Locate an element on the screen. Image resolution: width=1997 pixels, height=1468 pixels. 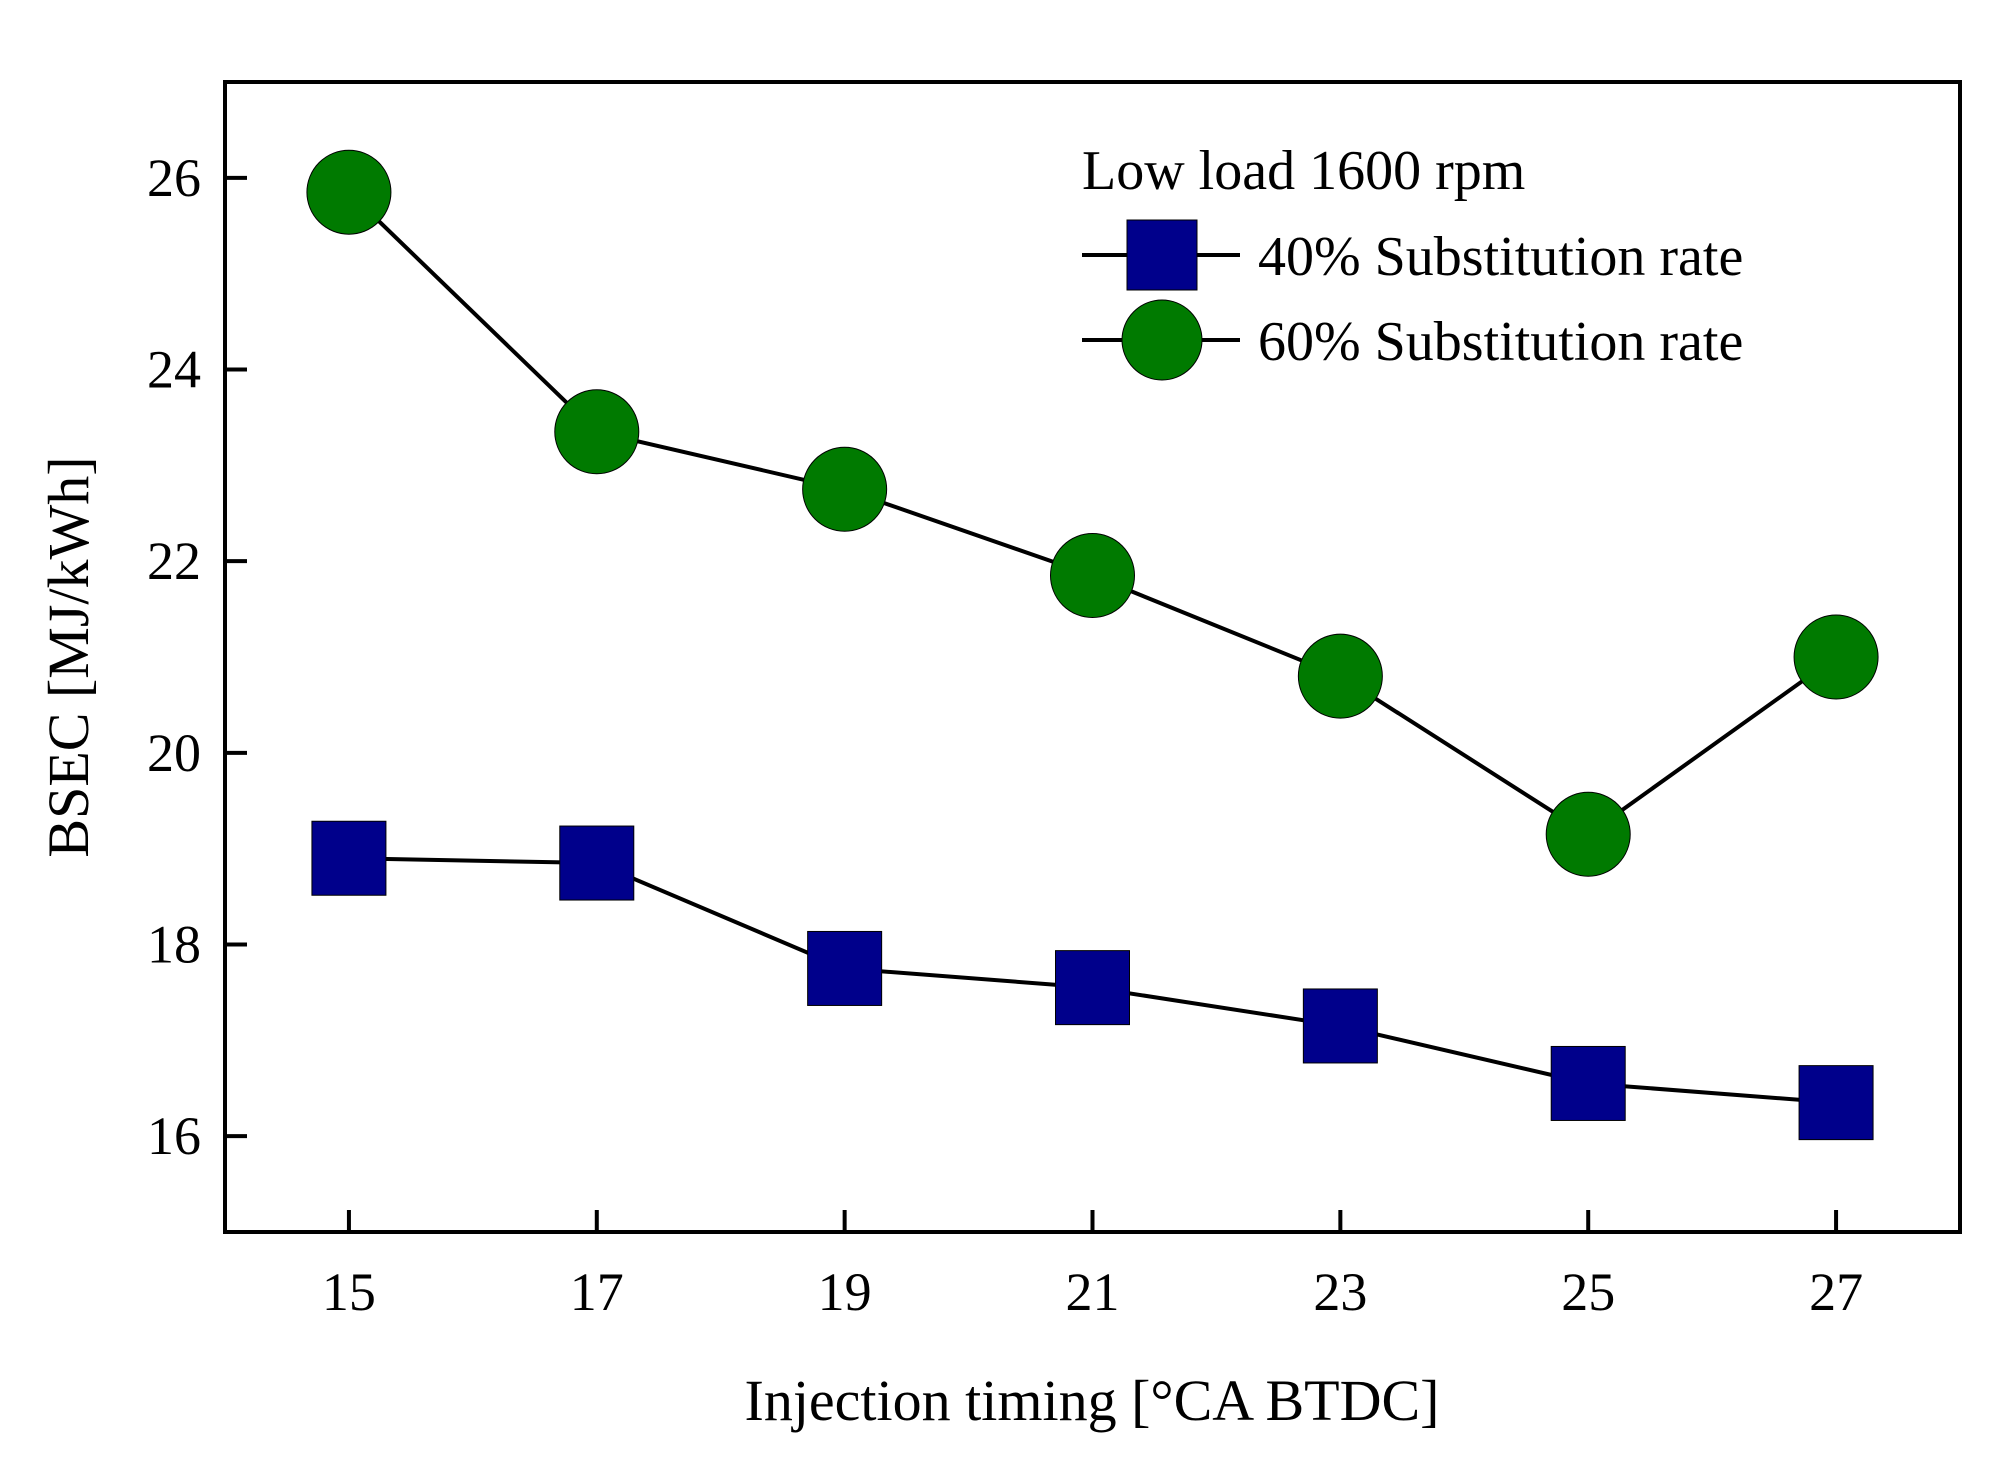
x-tick-label: 15 is located at coordinates (349, 1292).